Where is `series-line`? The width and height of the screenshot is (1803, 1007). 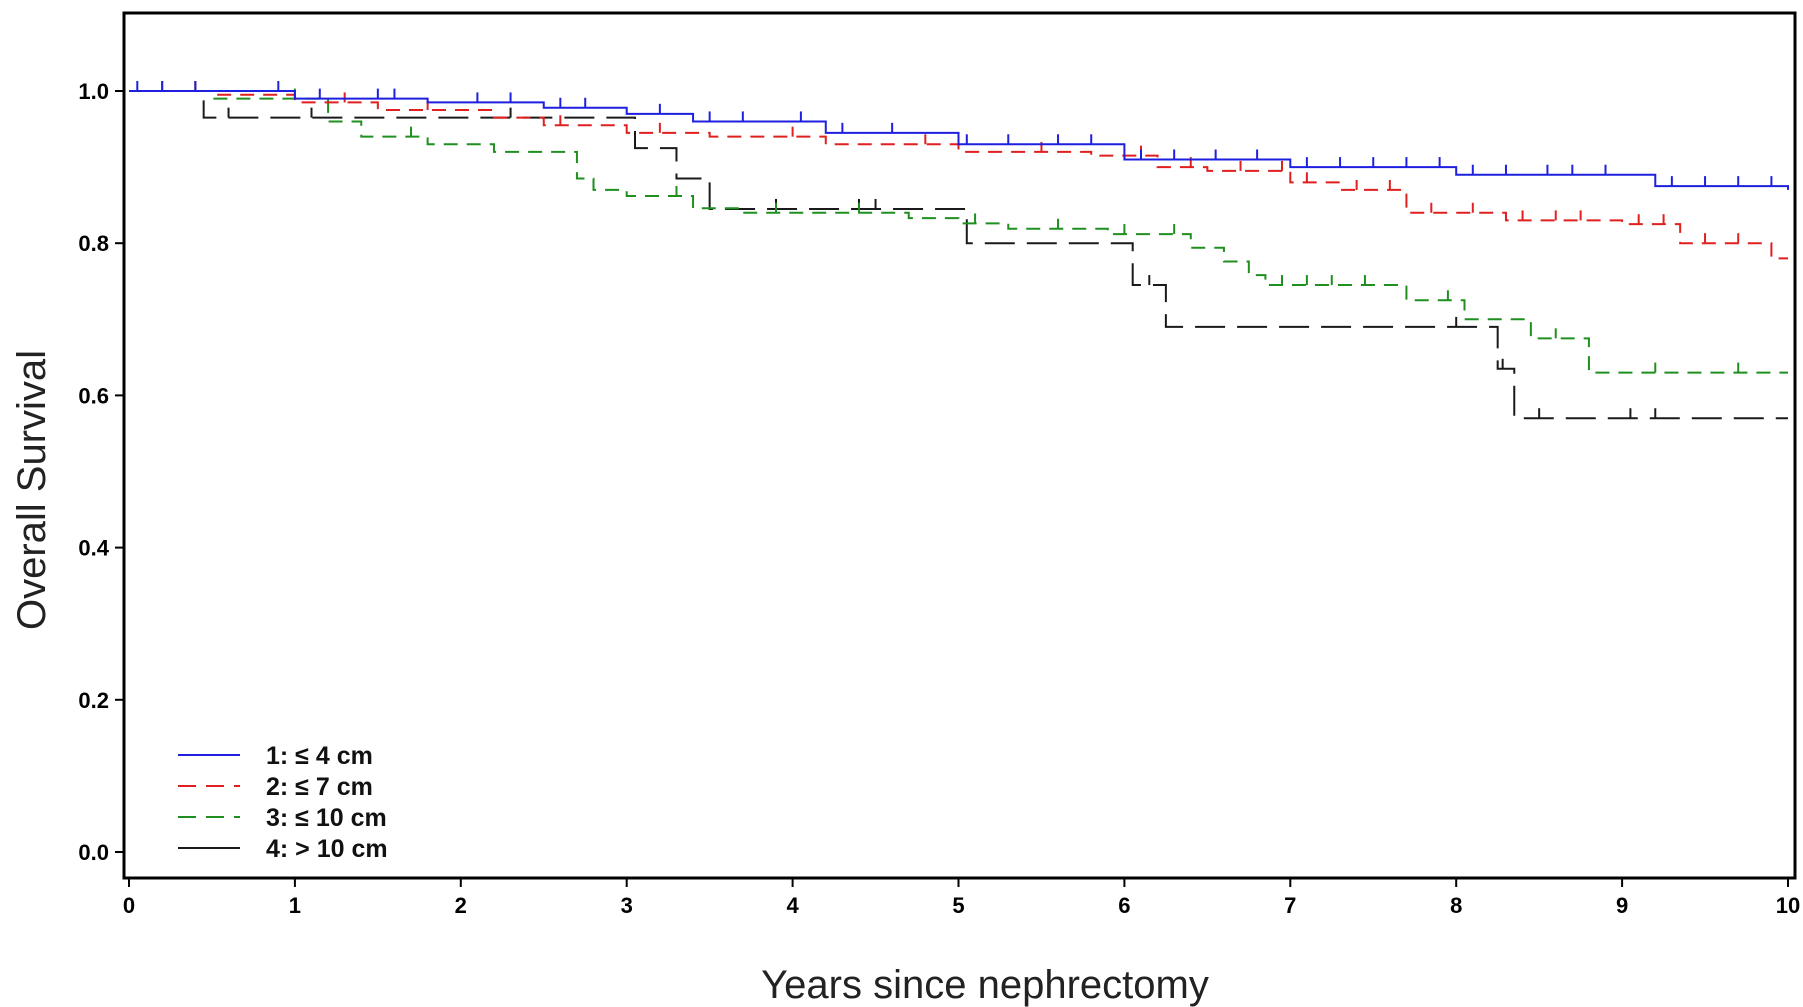
series-line is located at coordinates (959, 140).